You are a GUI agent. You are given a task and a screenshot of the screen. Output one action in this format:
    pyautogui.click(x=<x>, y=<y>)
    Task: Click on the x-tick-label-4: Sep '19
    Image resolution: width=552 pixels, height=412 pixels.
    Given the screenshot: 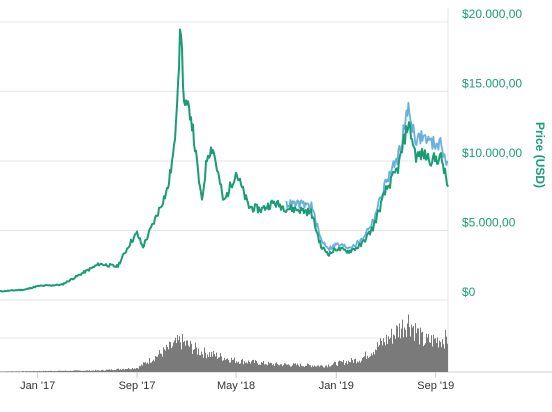 What is the action you would take?
    pyautogui.click(x=435, y=386)
    